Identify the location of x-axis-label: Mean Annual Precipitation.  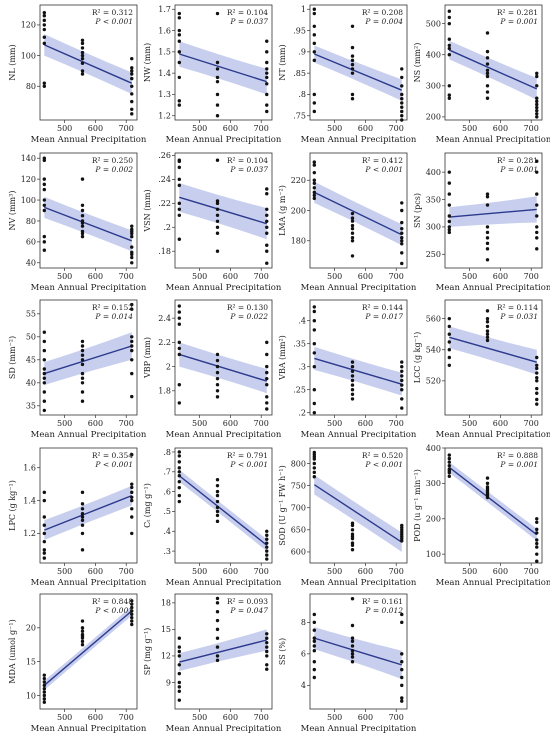
(493, 583).